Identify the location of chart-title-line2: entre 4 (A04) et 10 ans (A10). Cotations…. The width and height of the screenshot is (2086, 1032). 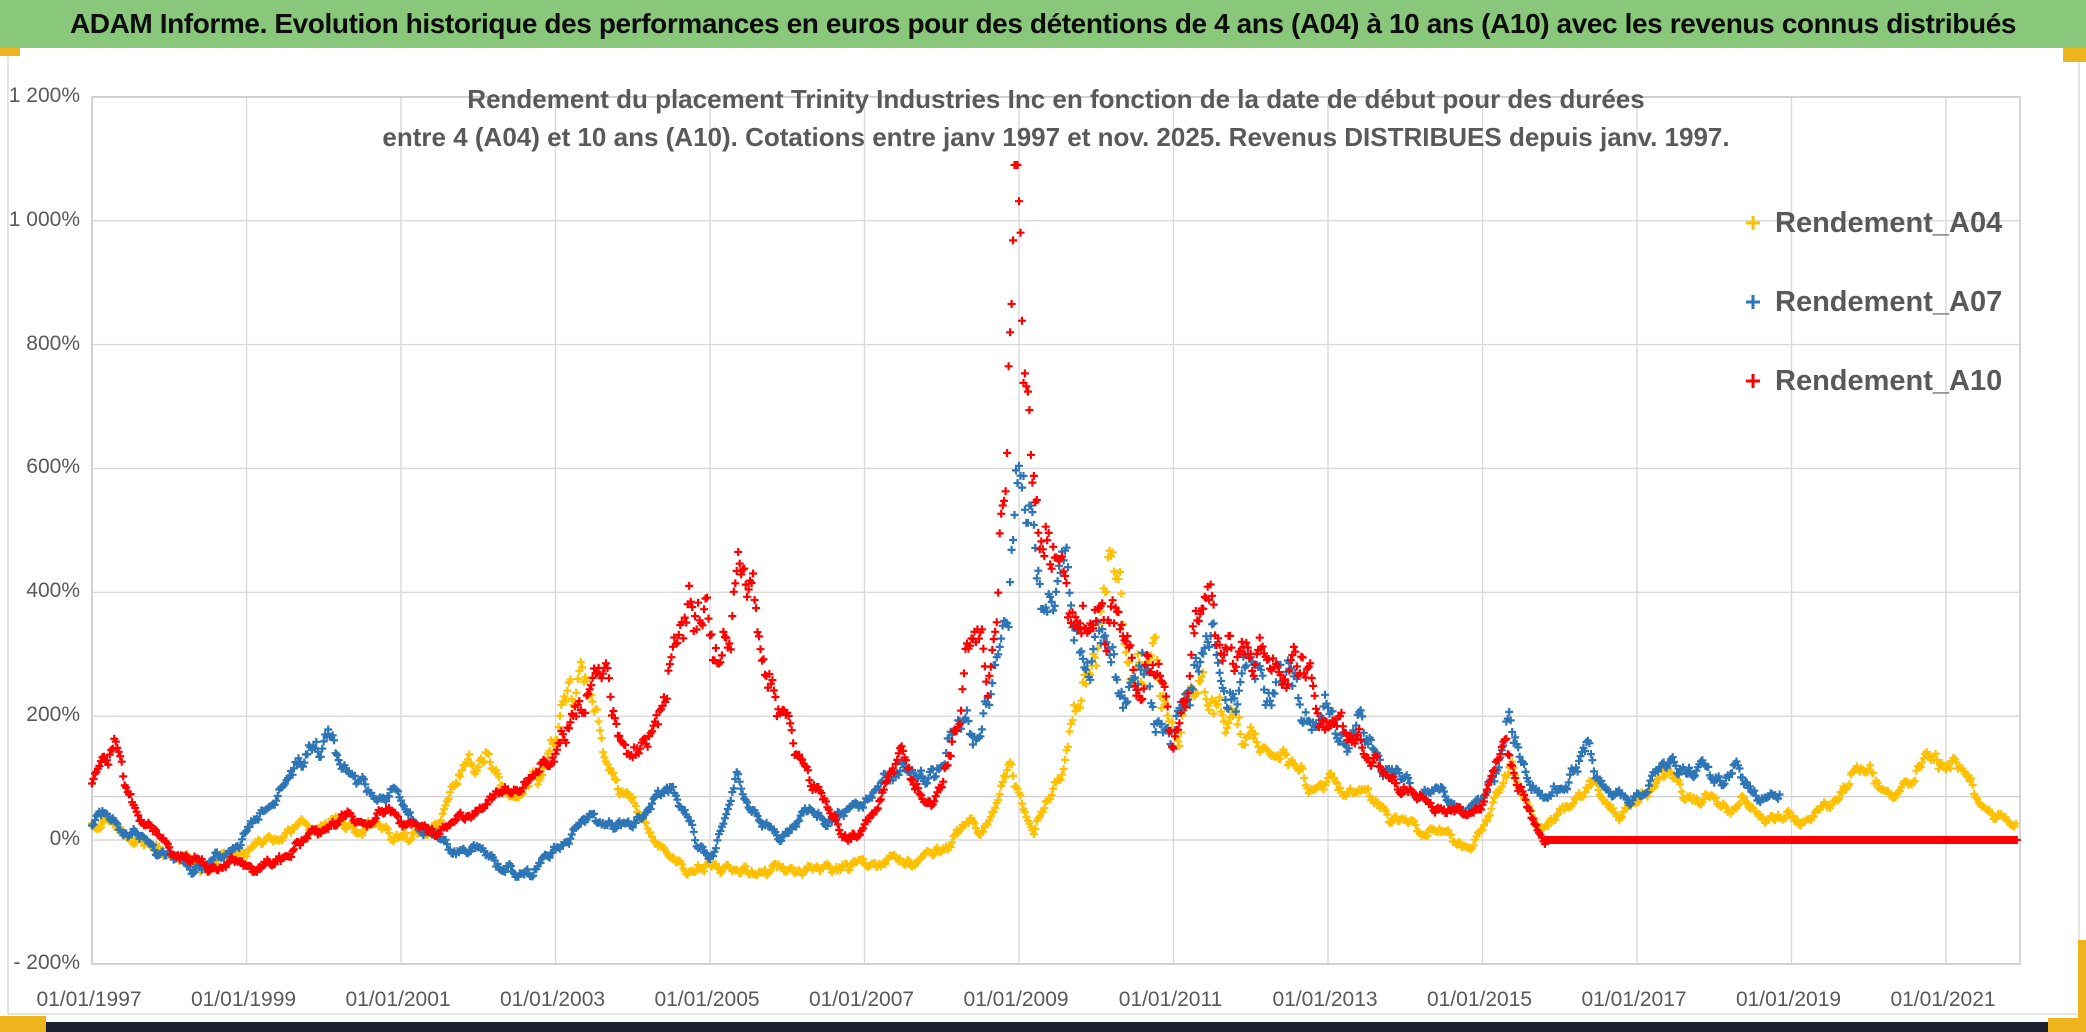
(1056, 137).